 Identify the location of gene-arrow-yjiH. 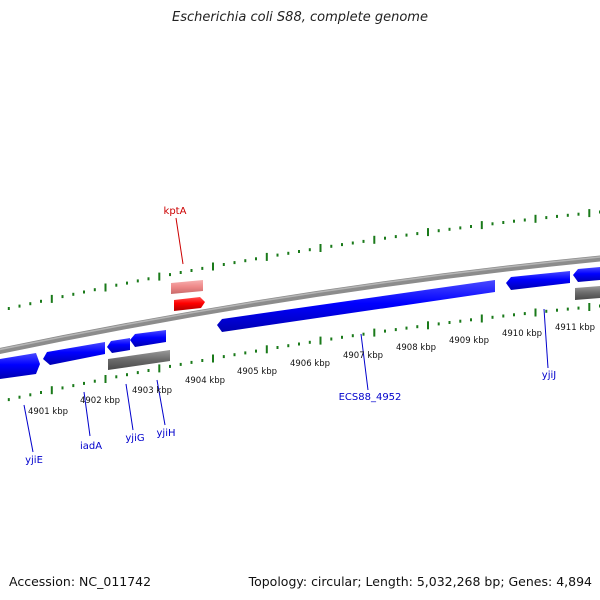
(148, 338).